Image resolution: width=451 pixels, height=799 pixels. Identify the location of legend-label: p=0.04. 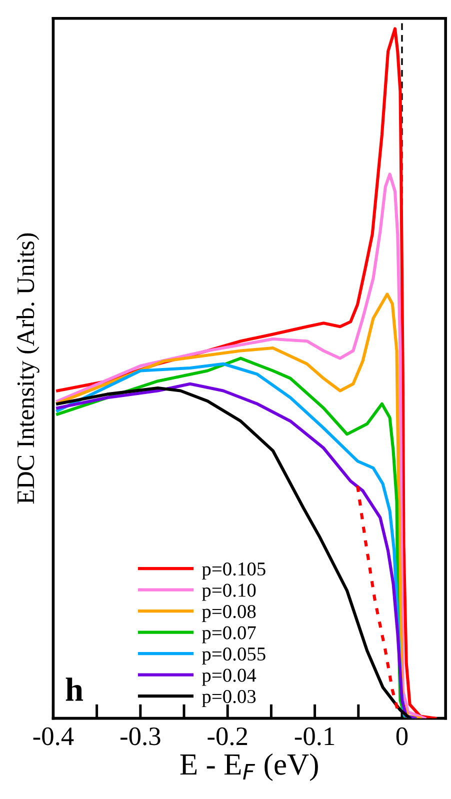
(229, 677).